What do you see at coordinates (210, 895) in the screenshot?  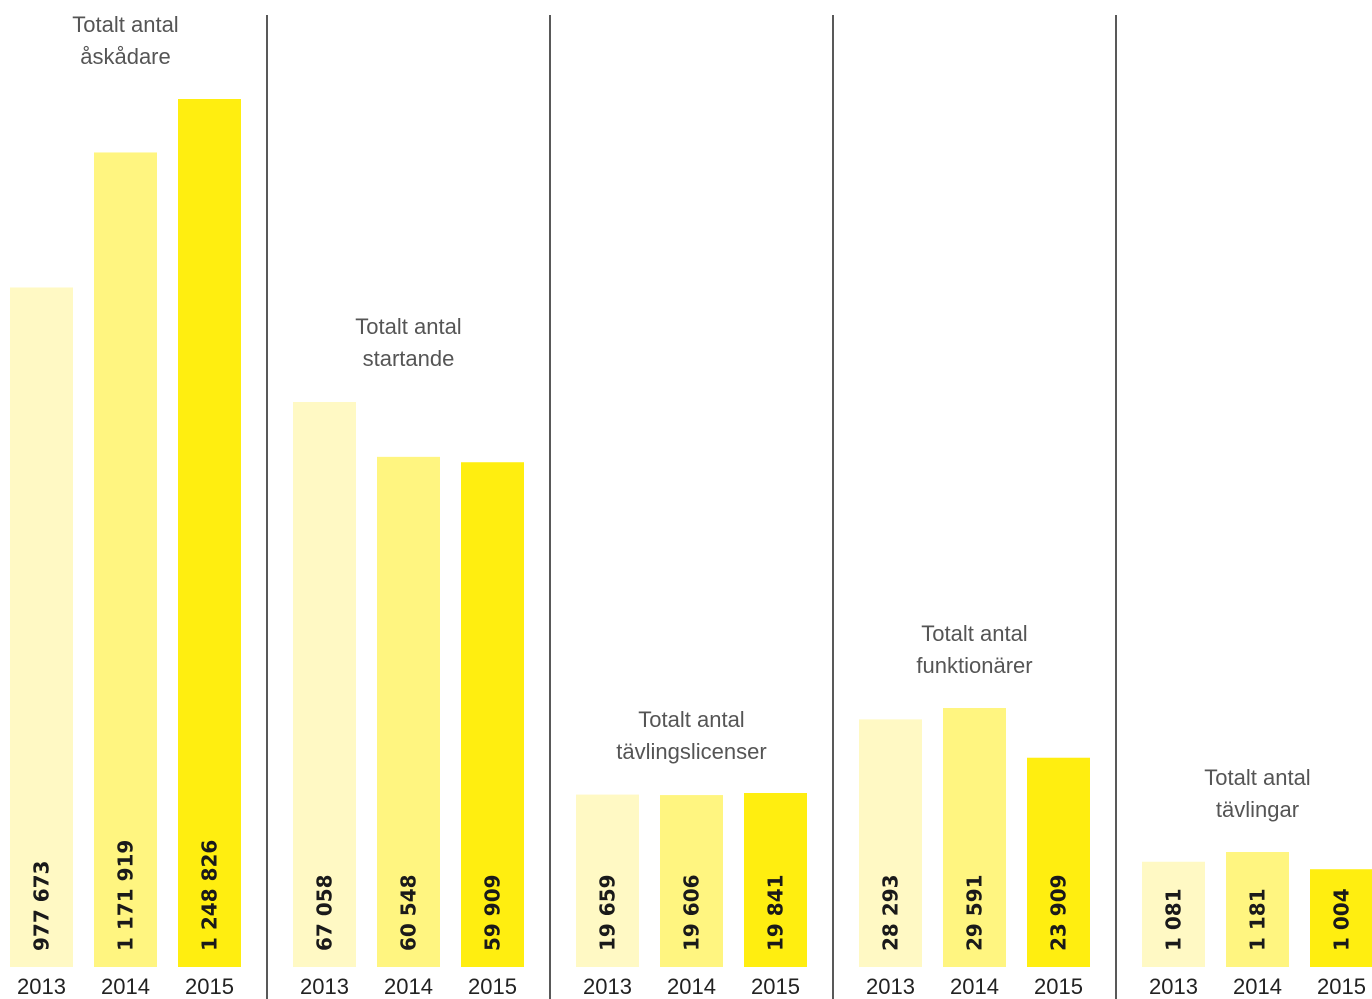 I see `bar-value-label: 1 248 826` at bounding box center [210, 895].